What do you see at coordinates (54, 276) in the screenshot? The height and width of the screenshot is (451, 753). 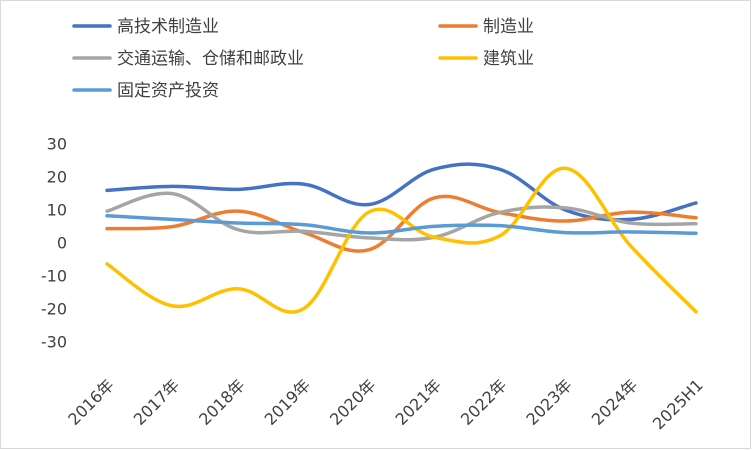 I see `y-tick-label: -10` at bounding box center [54, 276].